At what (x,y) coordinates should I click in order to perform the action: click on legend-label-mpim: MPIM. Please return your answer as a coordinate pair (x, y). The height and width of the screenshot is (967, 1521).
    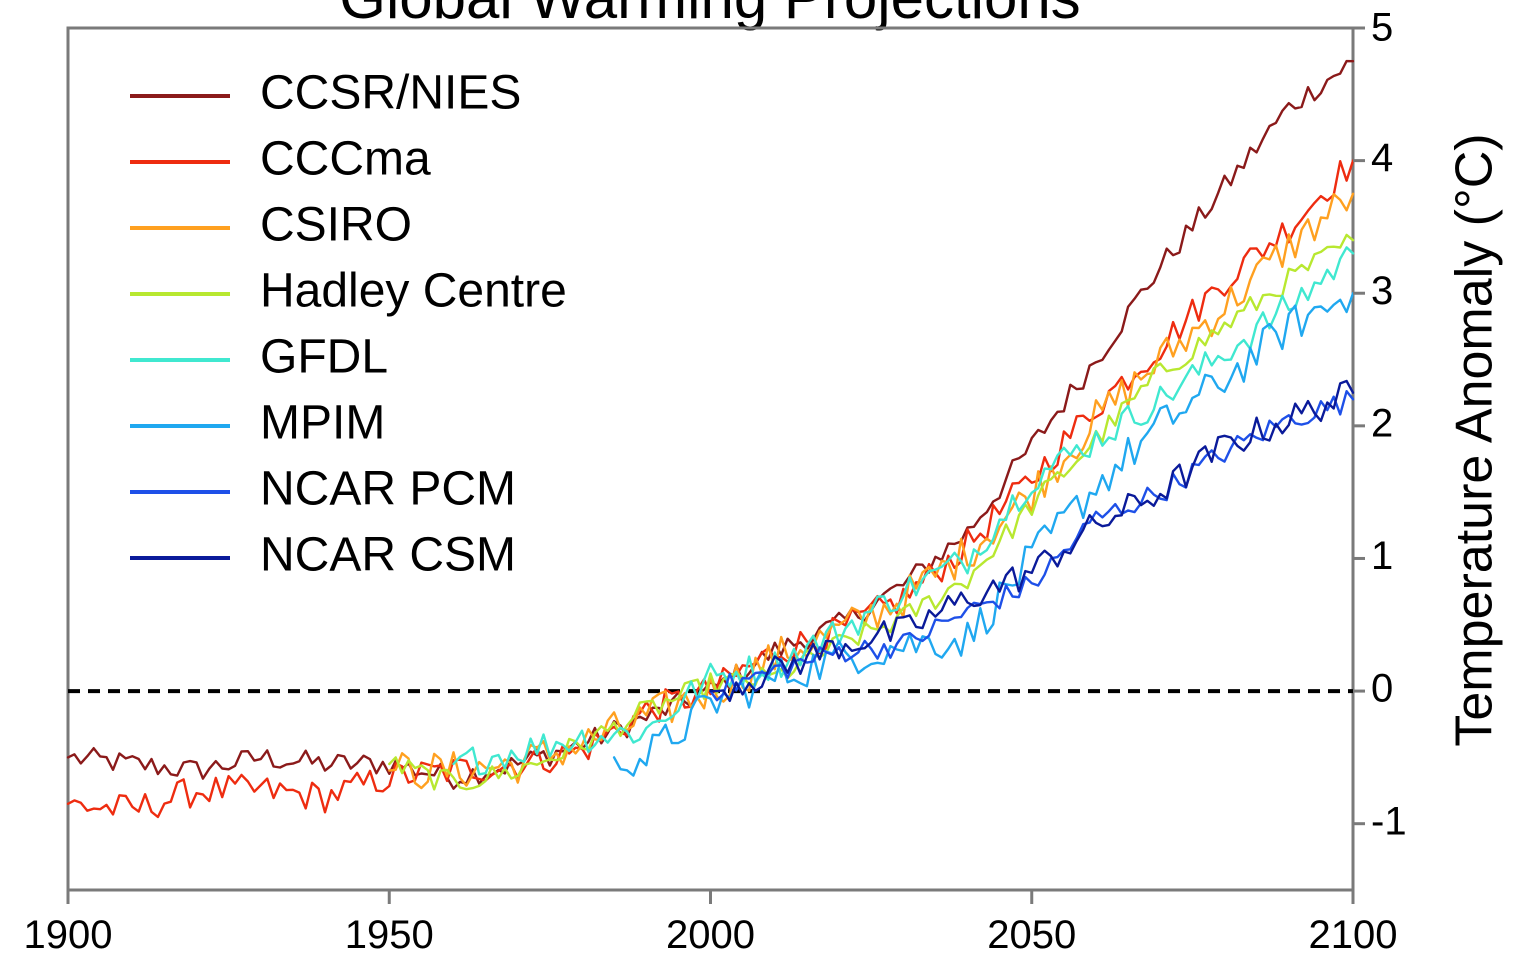
    Looking at the image, I should click on (322, 423).